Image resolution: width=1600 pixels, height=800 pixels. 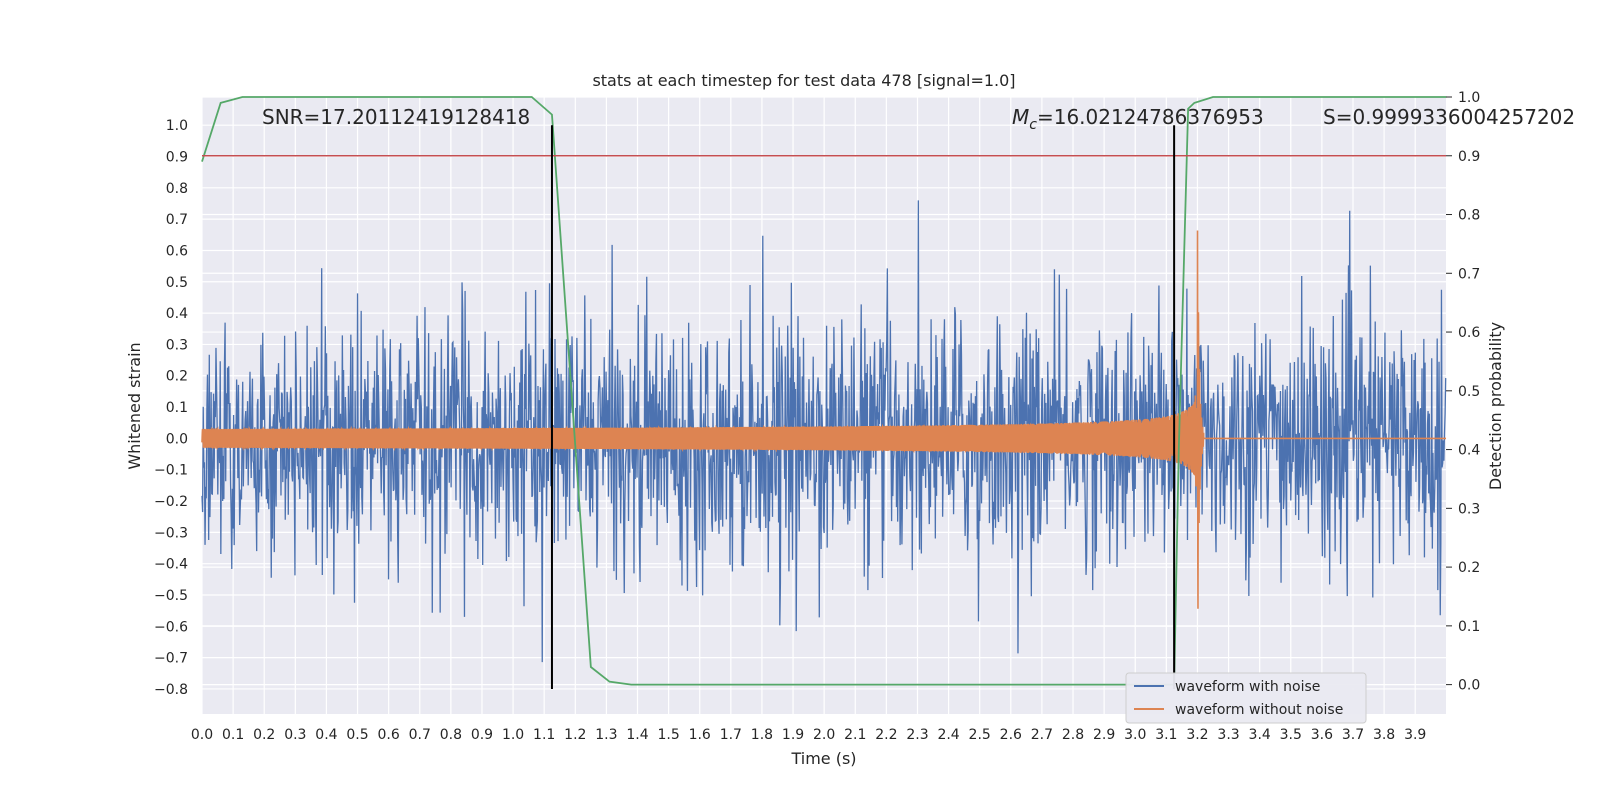 I want to click on x-tick-label: 0.3, so click(x=295, y=735).